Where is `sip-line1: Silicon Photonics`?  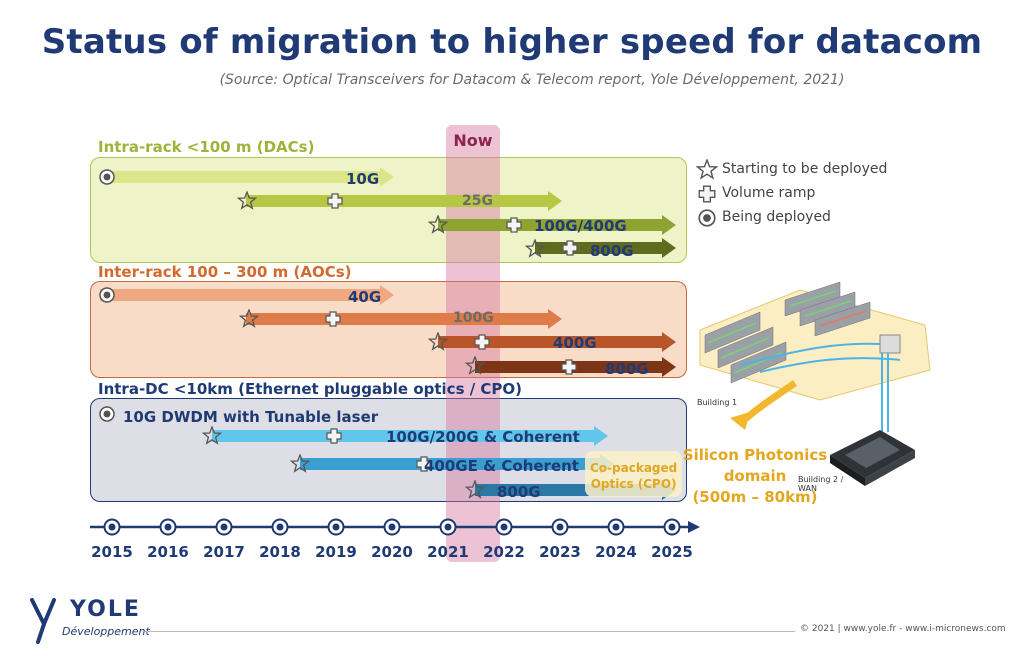 sip-line1: Silicon Photonics is located at coordinates (755, 455).